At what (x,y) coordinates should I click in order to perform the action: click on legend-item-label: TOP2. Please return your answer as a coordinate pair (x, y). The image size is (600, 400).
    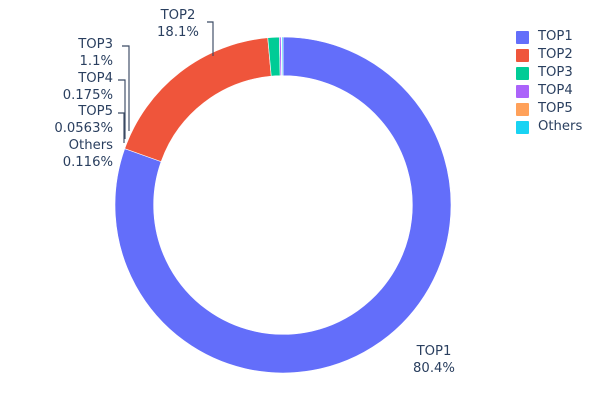
    Looking at the image, I should click on (555, 55).